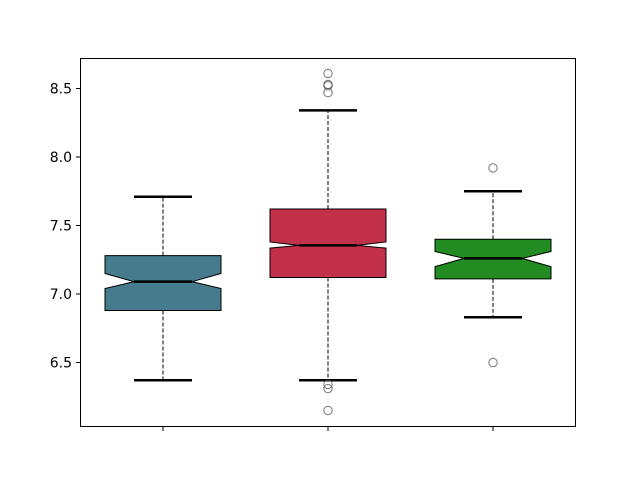  Describe the element at coordinates (61, 90) in the screenshot. I see `y-tick-label: 8.5` at that location.